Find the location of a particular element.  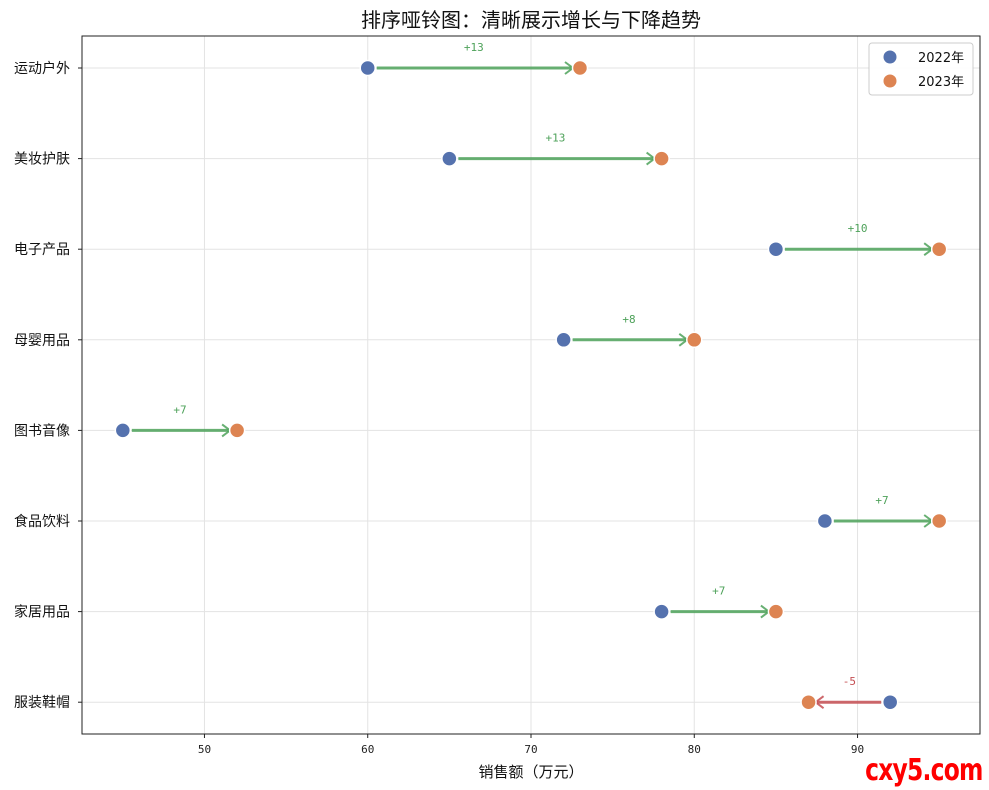

watermark-logo: cxy5.com is located at coordinates (924, 770).